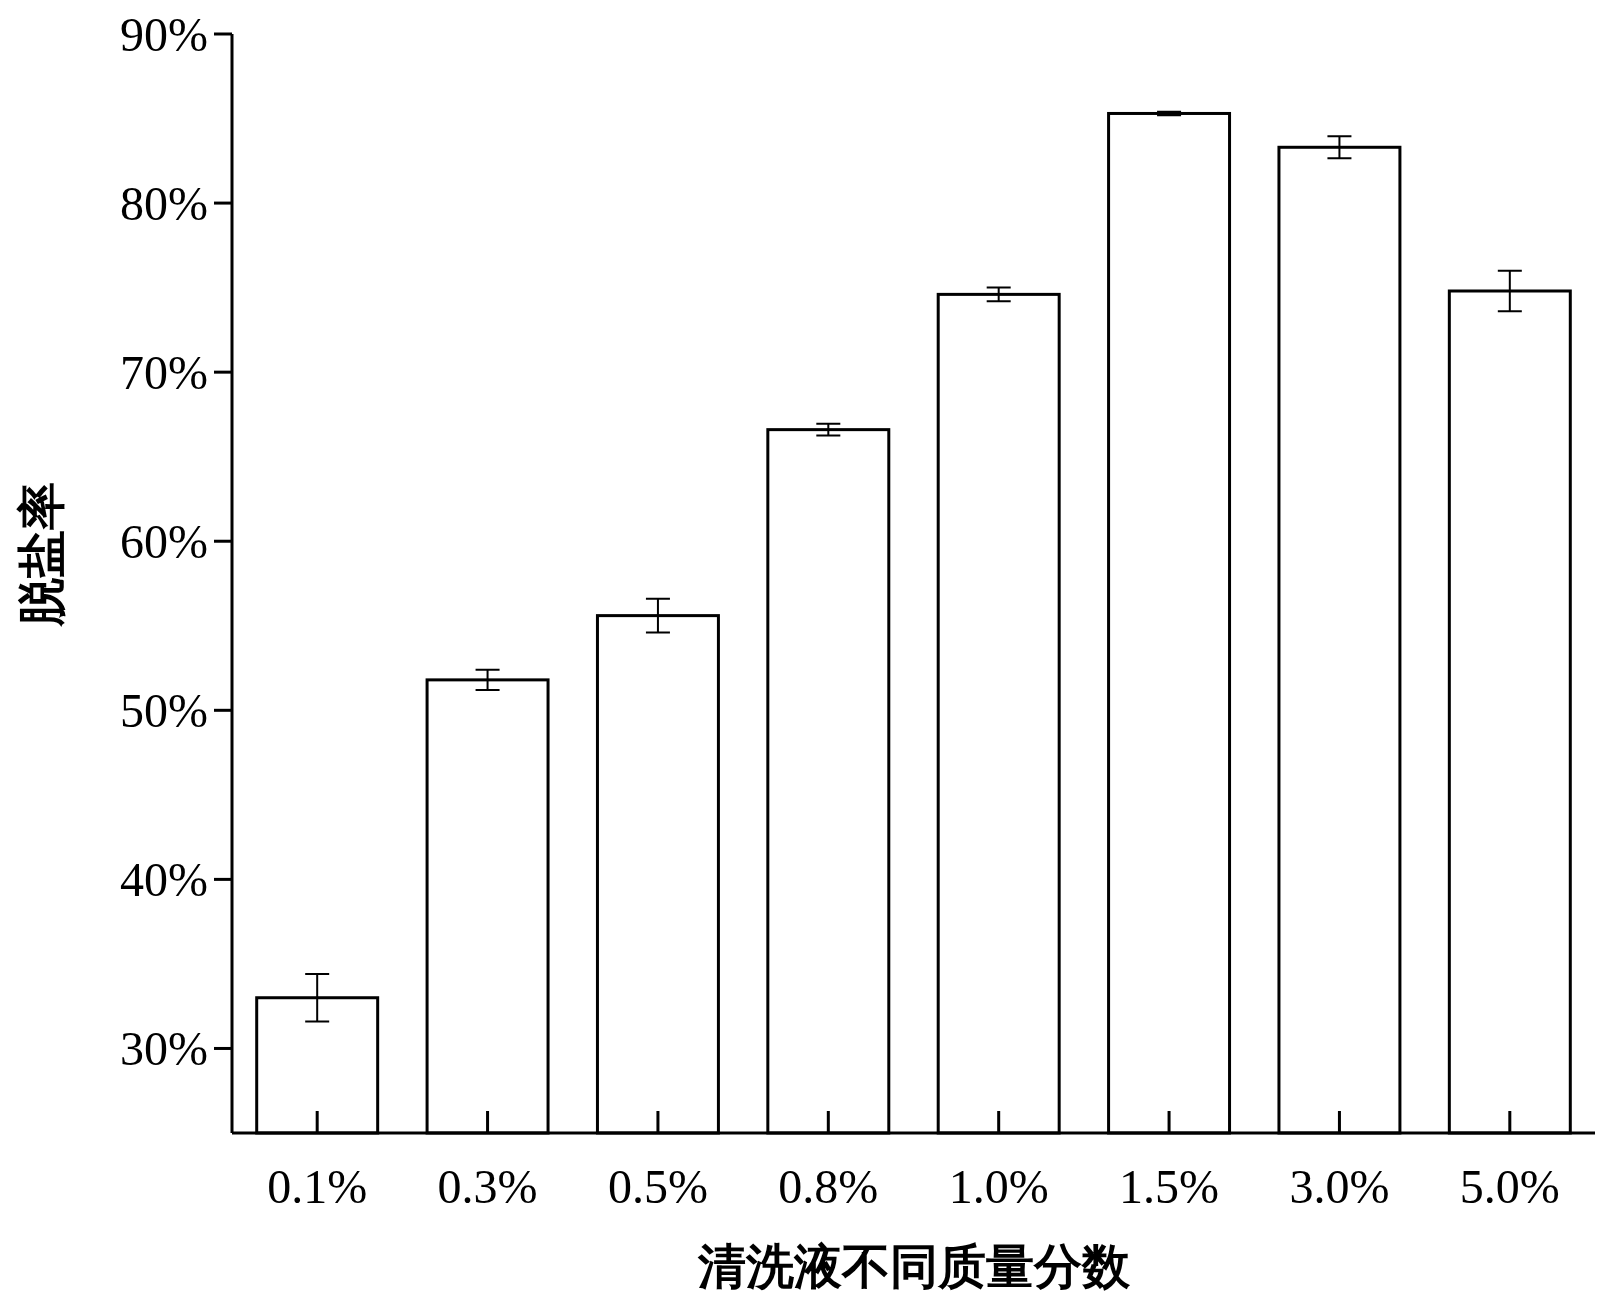  Describe the element at coordinates (657, 1186) in the screenshot. I see `x-tick-label: 0.5%` at that location.